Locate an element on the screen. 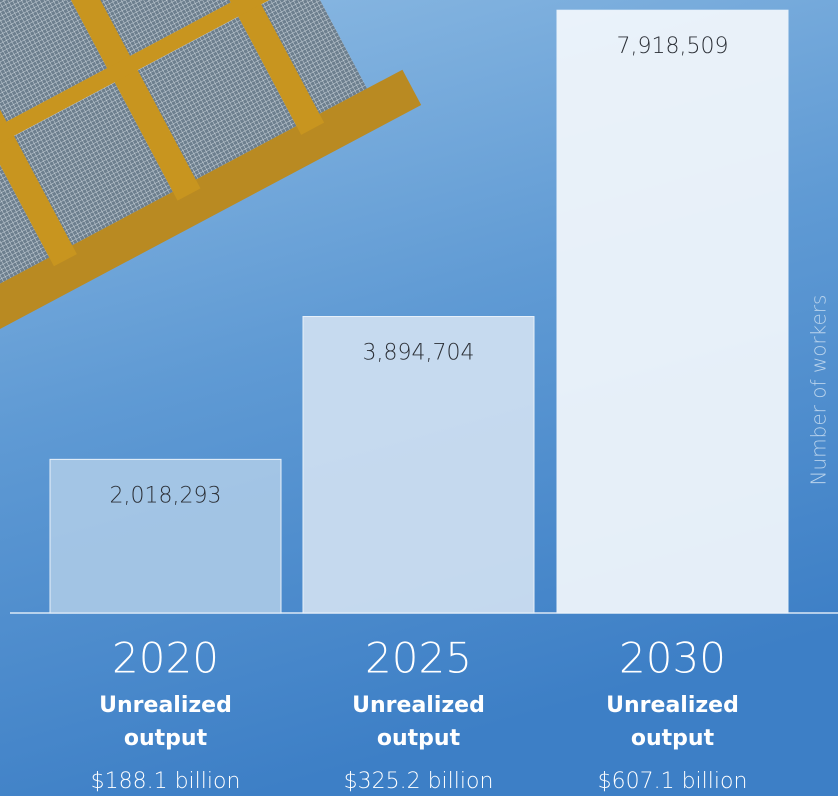 The width and height of the screenshot is (838, 796). value-label: 2,018,293 is located at coordinates (166, 495).